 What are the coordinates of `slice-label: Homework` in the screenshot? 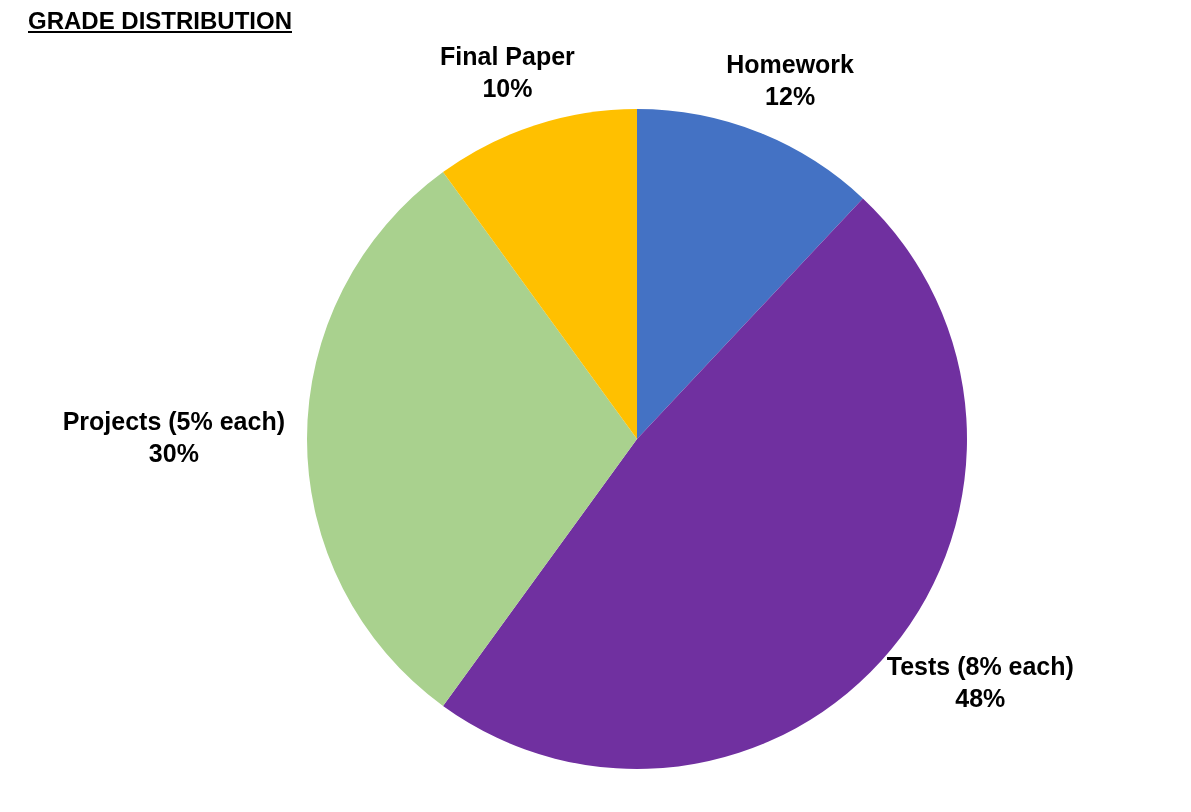 It's located at (790, 63).